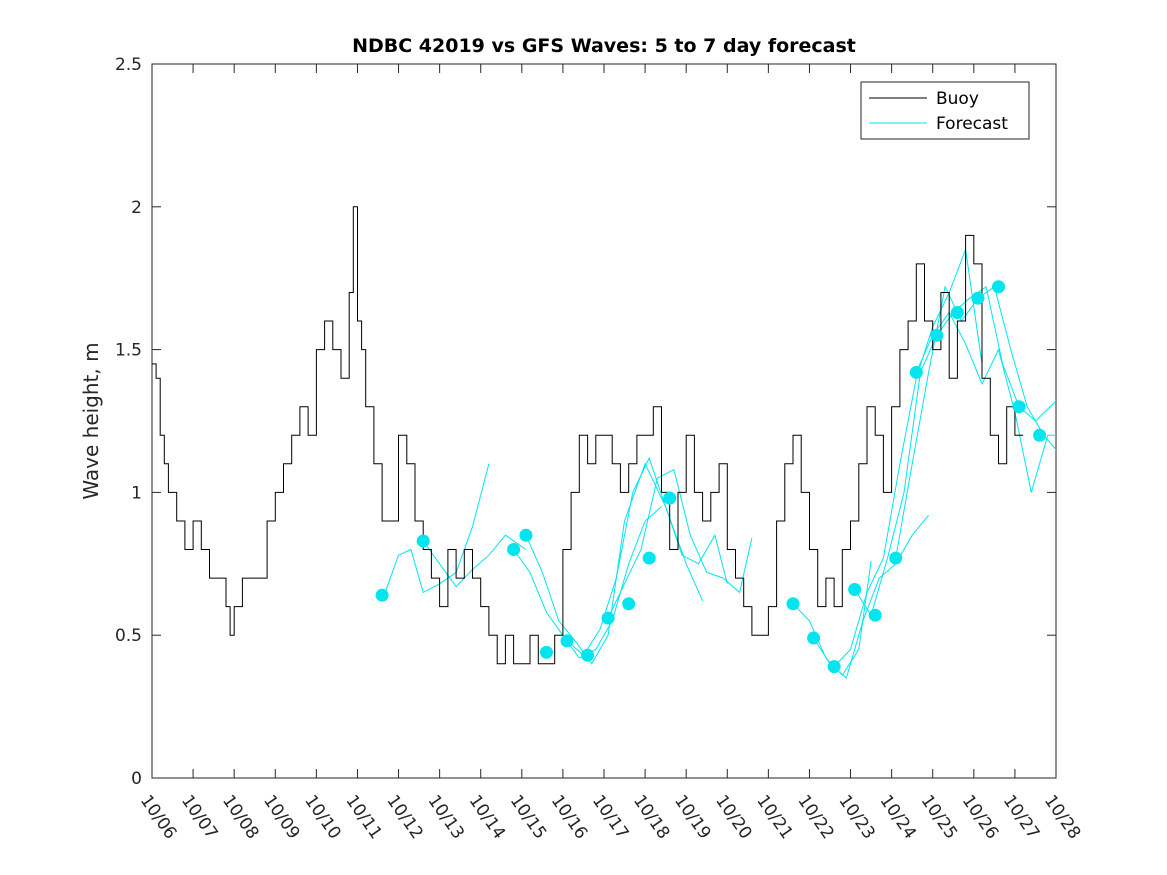 The image size is (1167, 875). I want to click on y-tick-label: 2.5, so click(128, 65).